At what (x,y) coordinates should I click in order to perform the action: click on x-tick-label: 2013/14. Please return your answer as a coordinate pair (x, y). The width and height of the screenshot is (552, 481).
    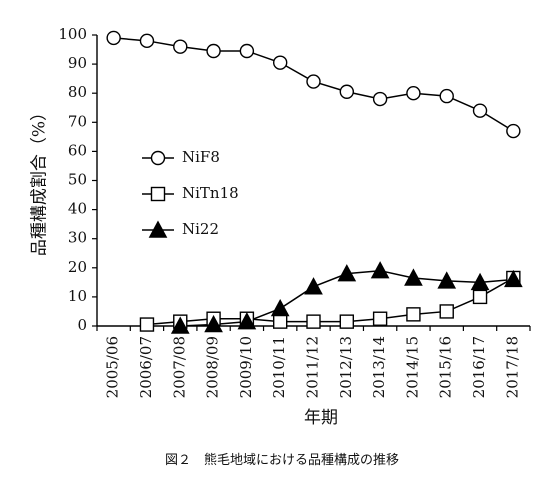
    Looking at the image, I should click on (379, 367).